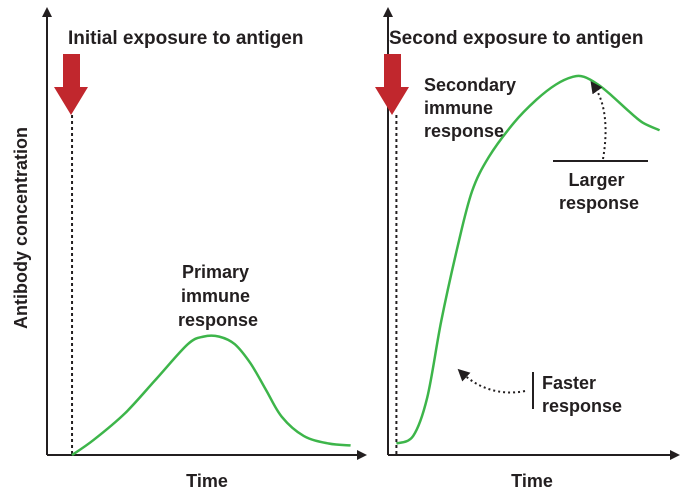 The image size is (700, 500). I want to click on faster-response-line2: response, so click(582, 406).